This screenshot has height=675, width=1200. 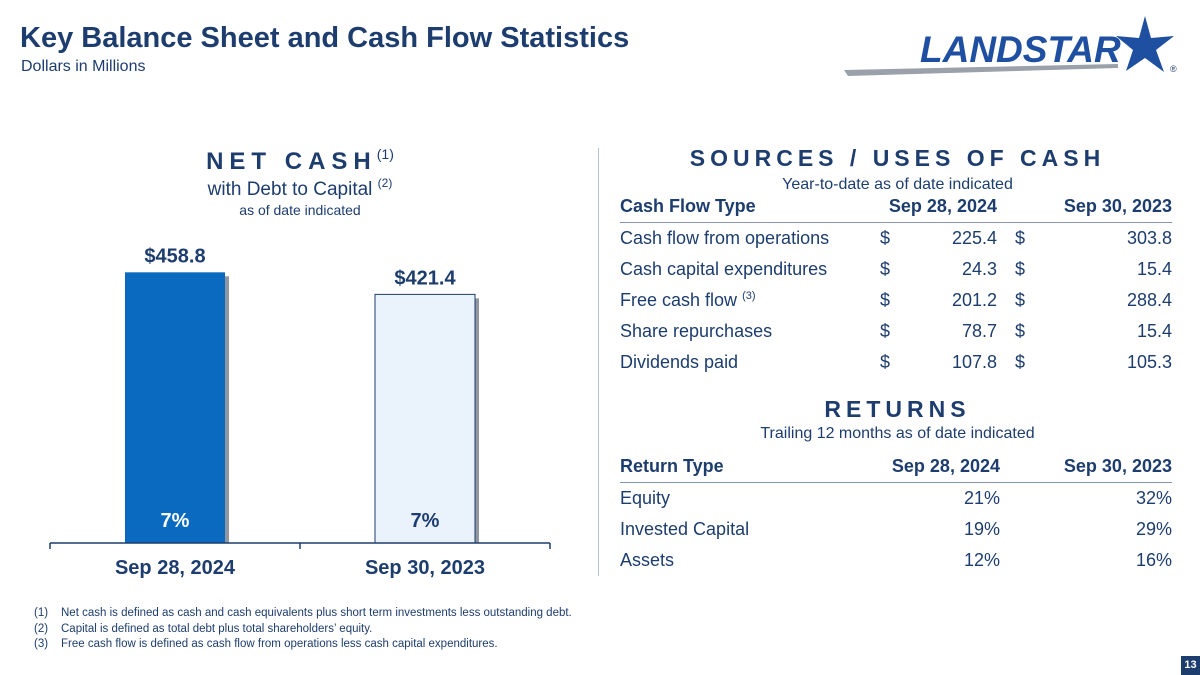 I want to click on value-cell: 21%, so click(x=981, y=497).